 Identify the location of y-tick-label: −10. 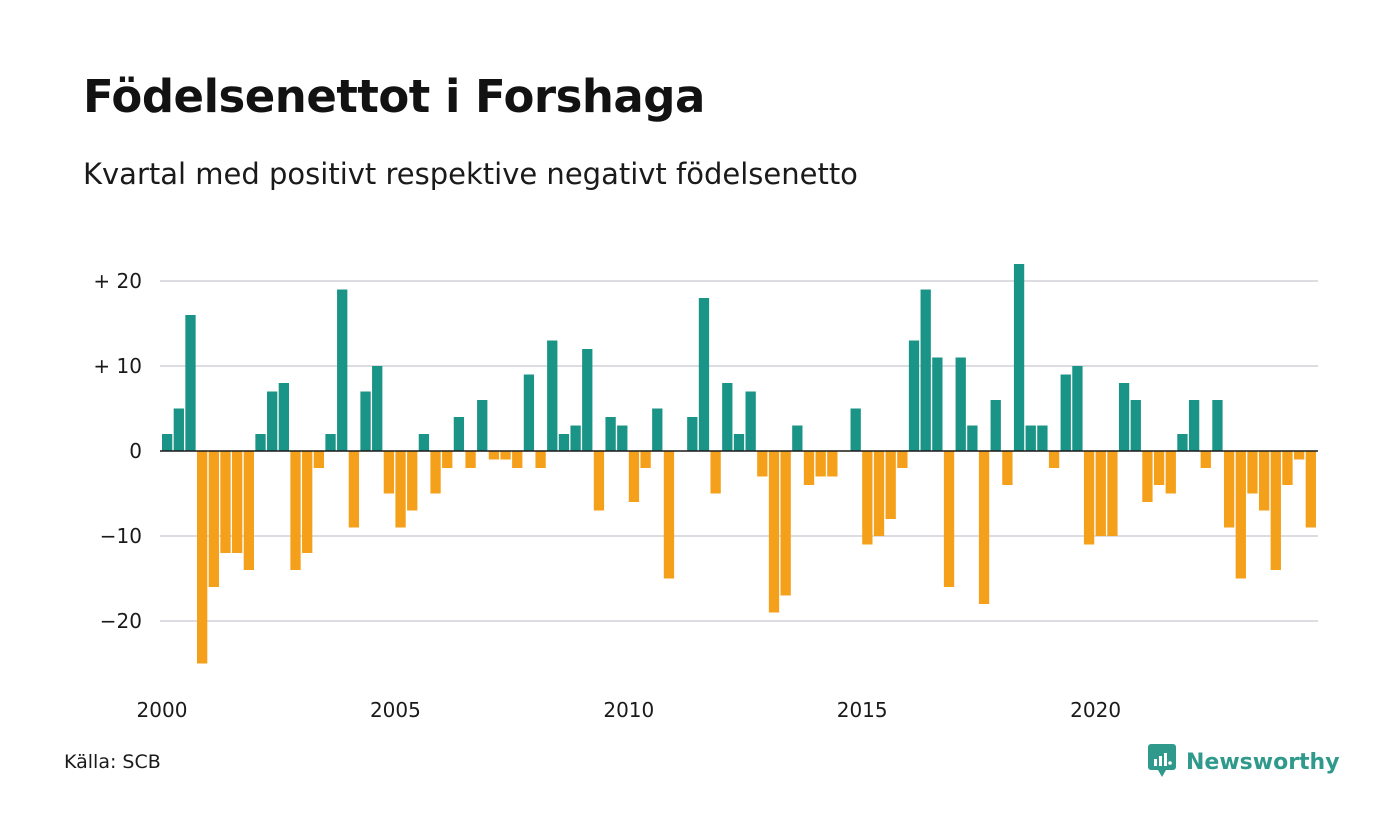
(121, 536).